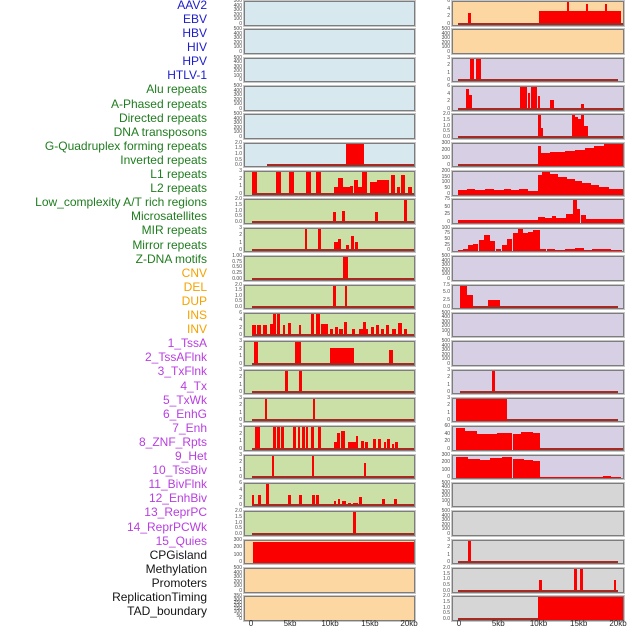 This screenshot has width=630, height=630. Describe the element at coordinates (237, 609) in the screenshot. I see `y-tick: 150` at that location.